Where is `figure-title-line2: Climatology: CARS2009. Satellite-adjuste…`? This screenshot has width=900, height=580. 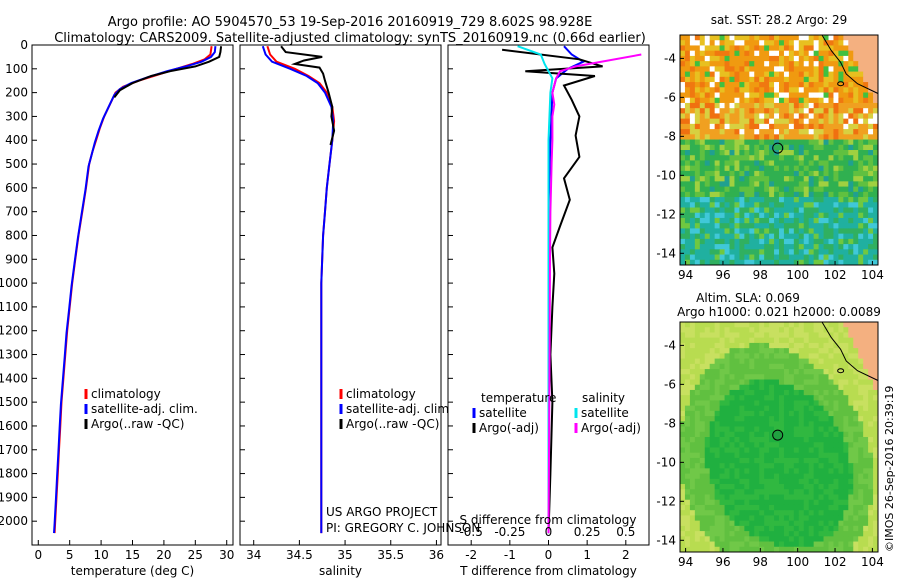
figure-title-line2: Climatology: CARS2009. Satellite-adjuste… is located at coordinates (350, 38).